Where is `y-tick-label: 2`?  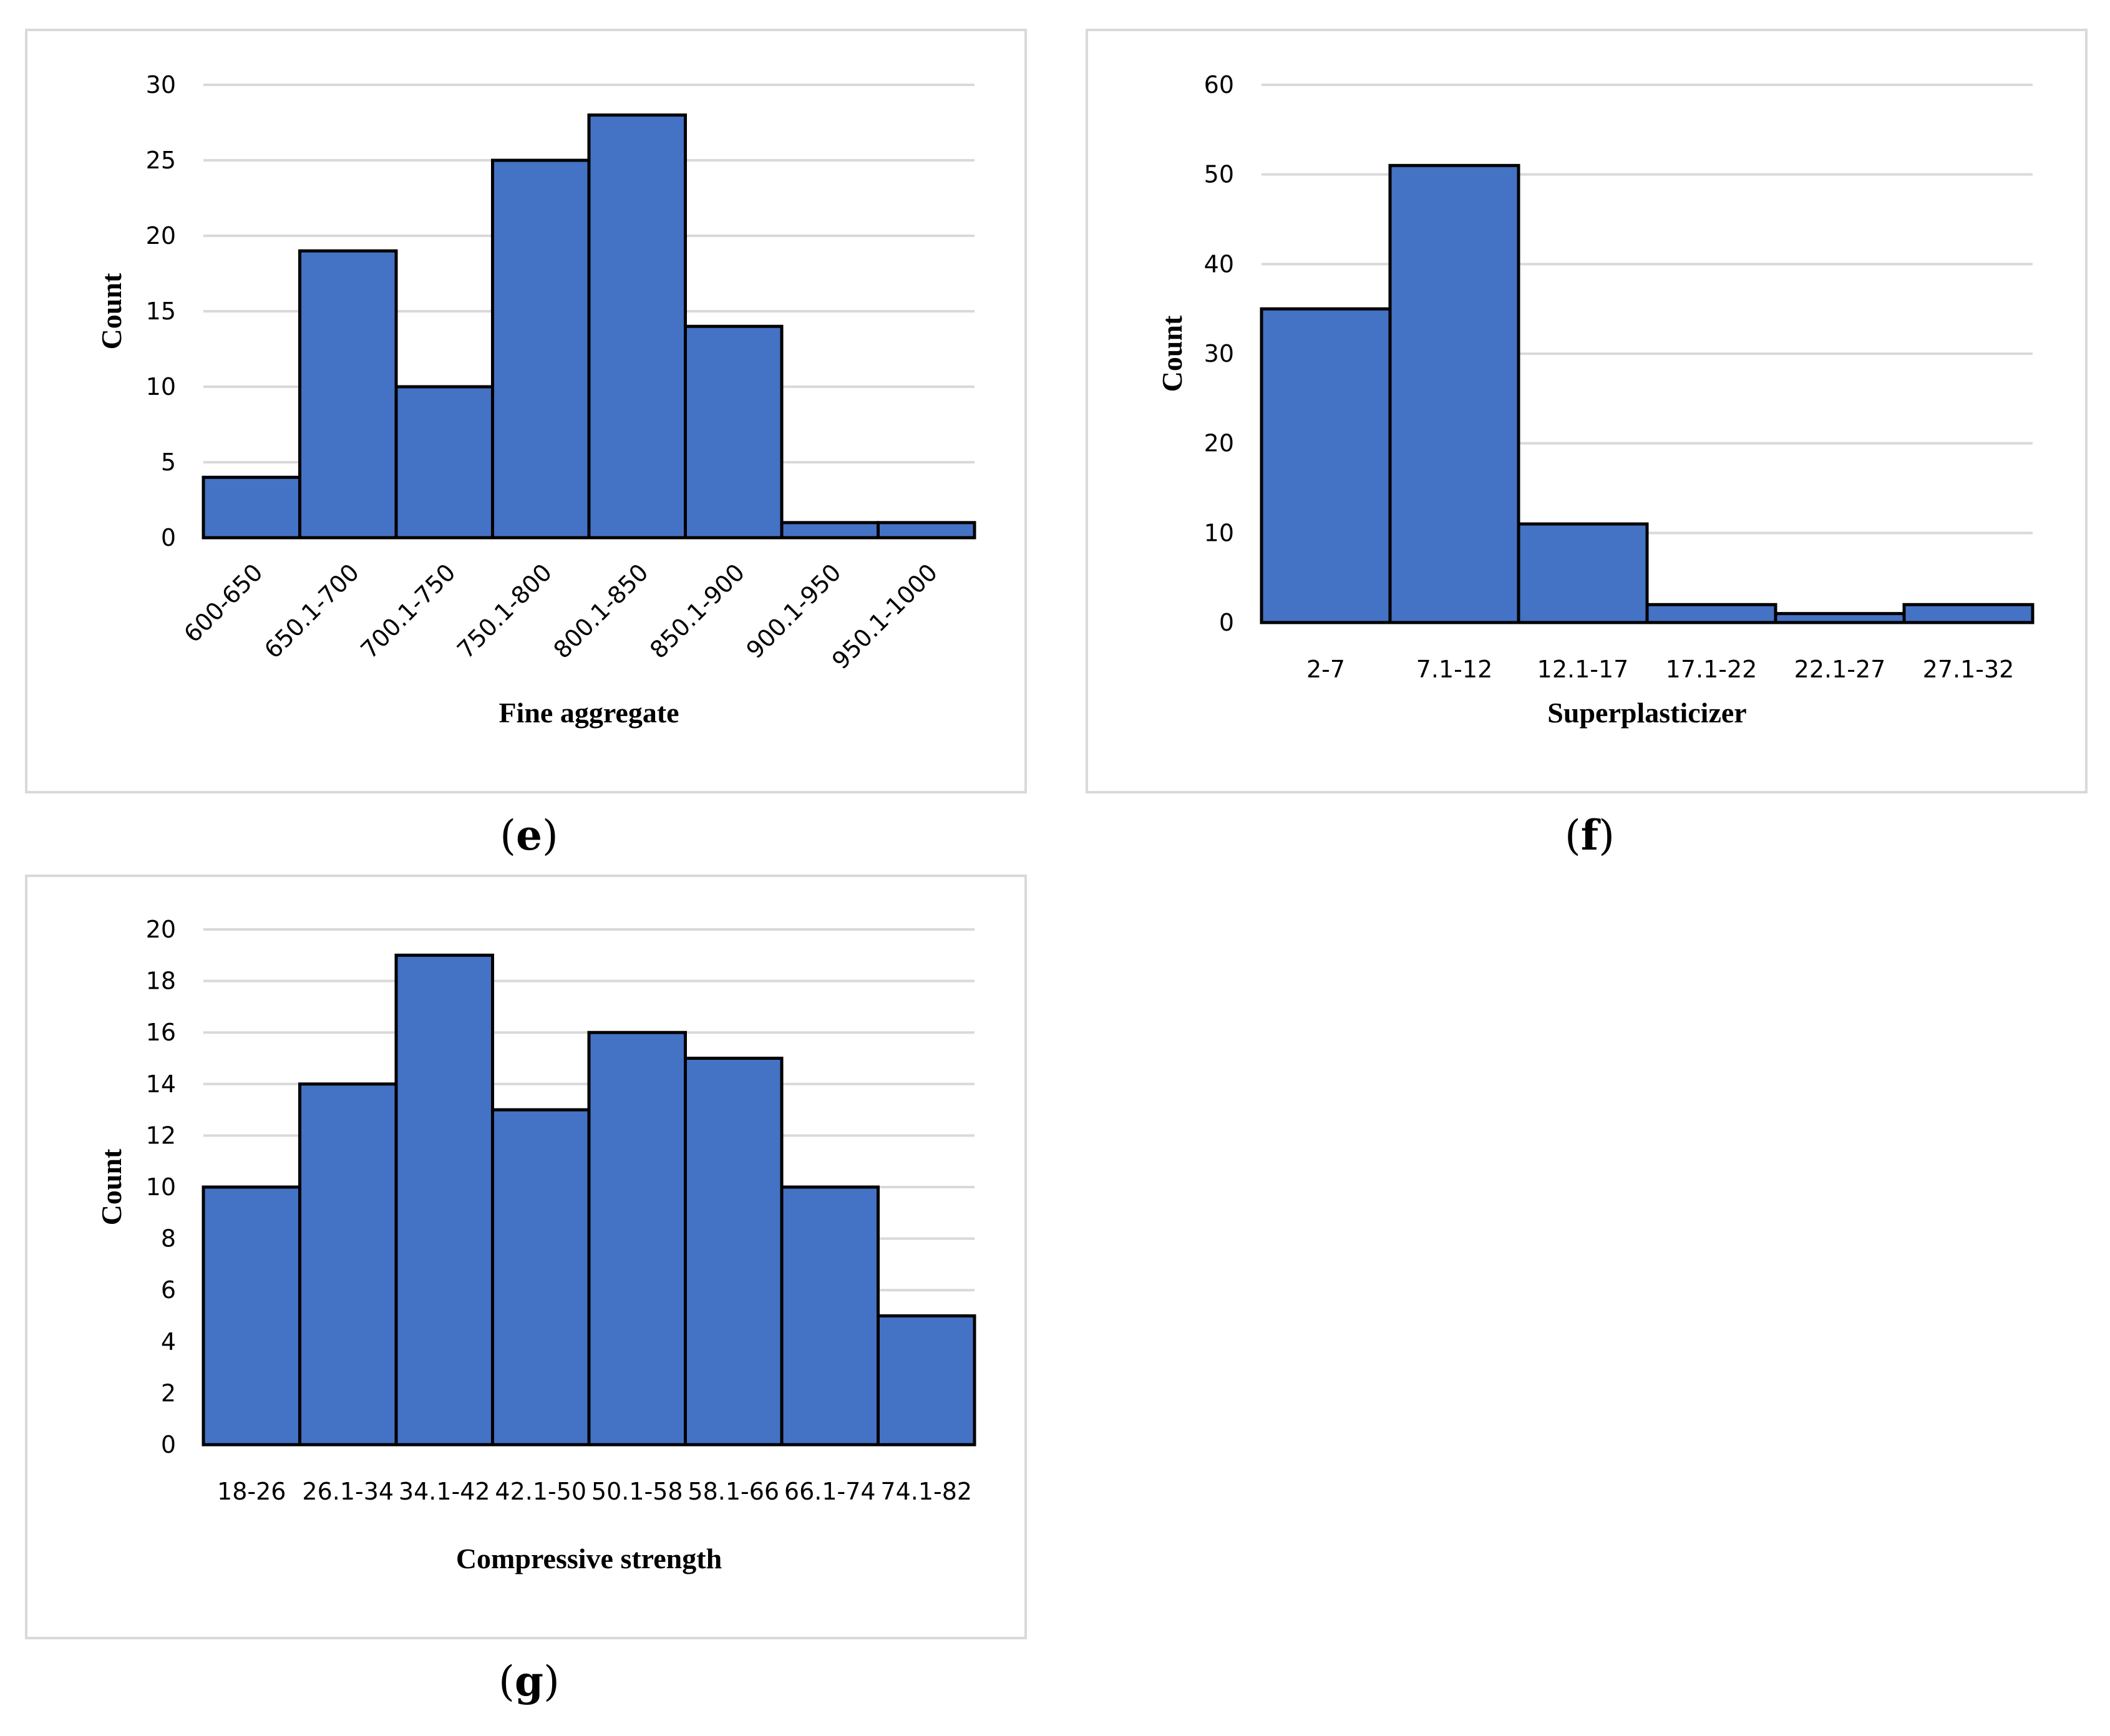 y-tick-label: 2 is located at coordinates (168, 1393).